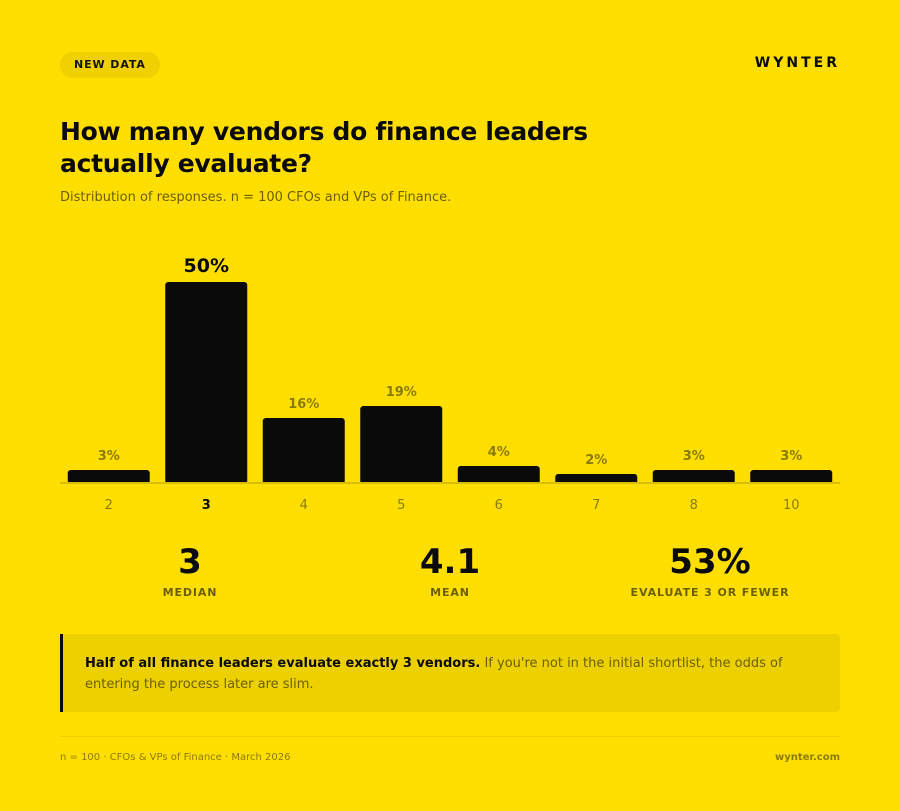 This screenshot has height=811, width=900. I want to click on footer-divider, so click(450, 736).